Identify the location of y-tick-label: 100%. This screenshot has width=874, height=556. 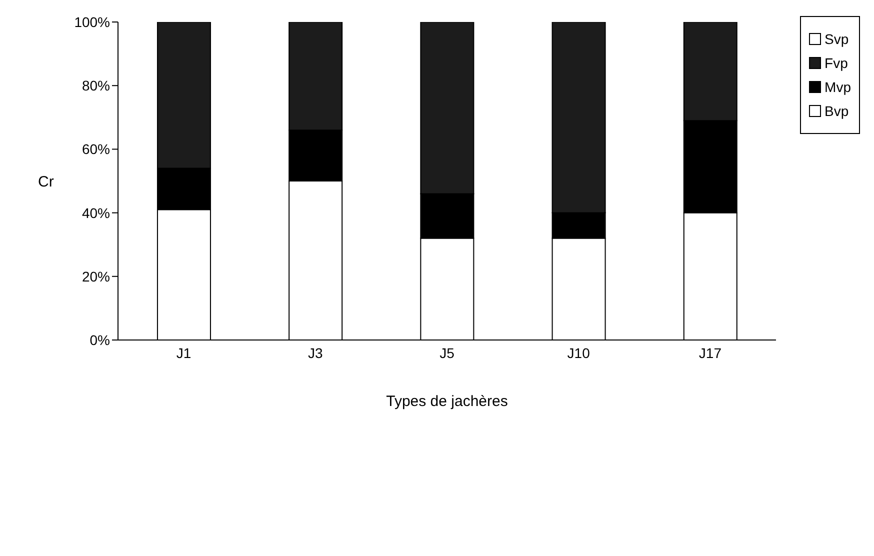
(92, 22).